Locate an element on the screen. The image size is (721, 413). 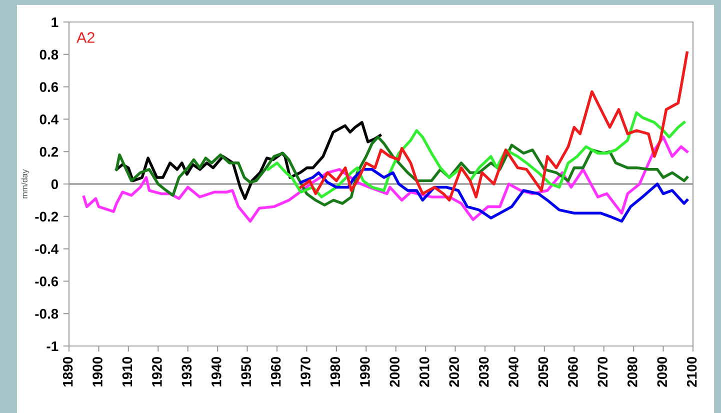
x-tick-label: 2080 is located at coordinates (632, 371).